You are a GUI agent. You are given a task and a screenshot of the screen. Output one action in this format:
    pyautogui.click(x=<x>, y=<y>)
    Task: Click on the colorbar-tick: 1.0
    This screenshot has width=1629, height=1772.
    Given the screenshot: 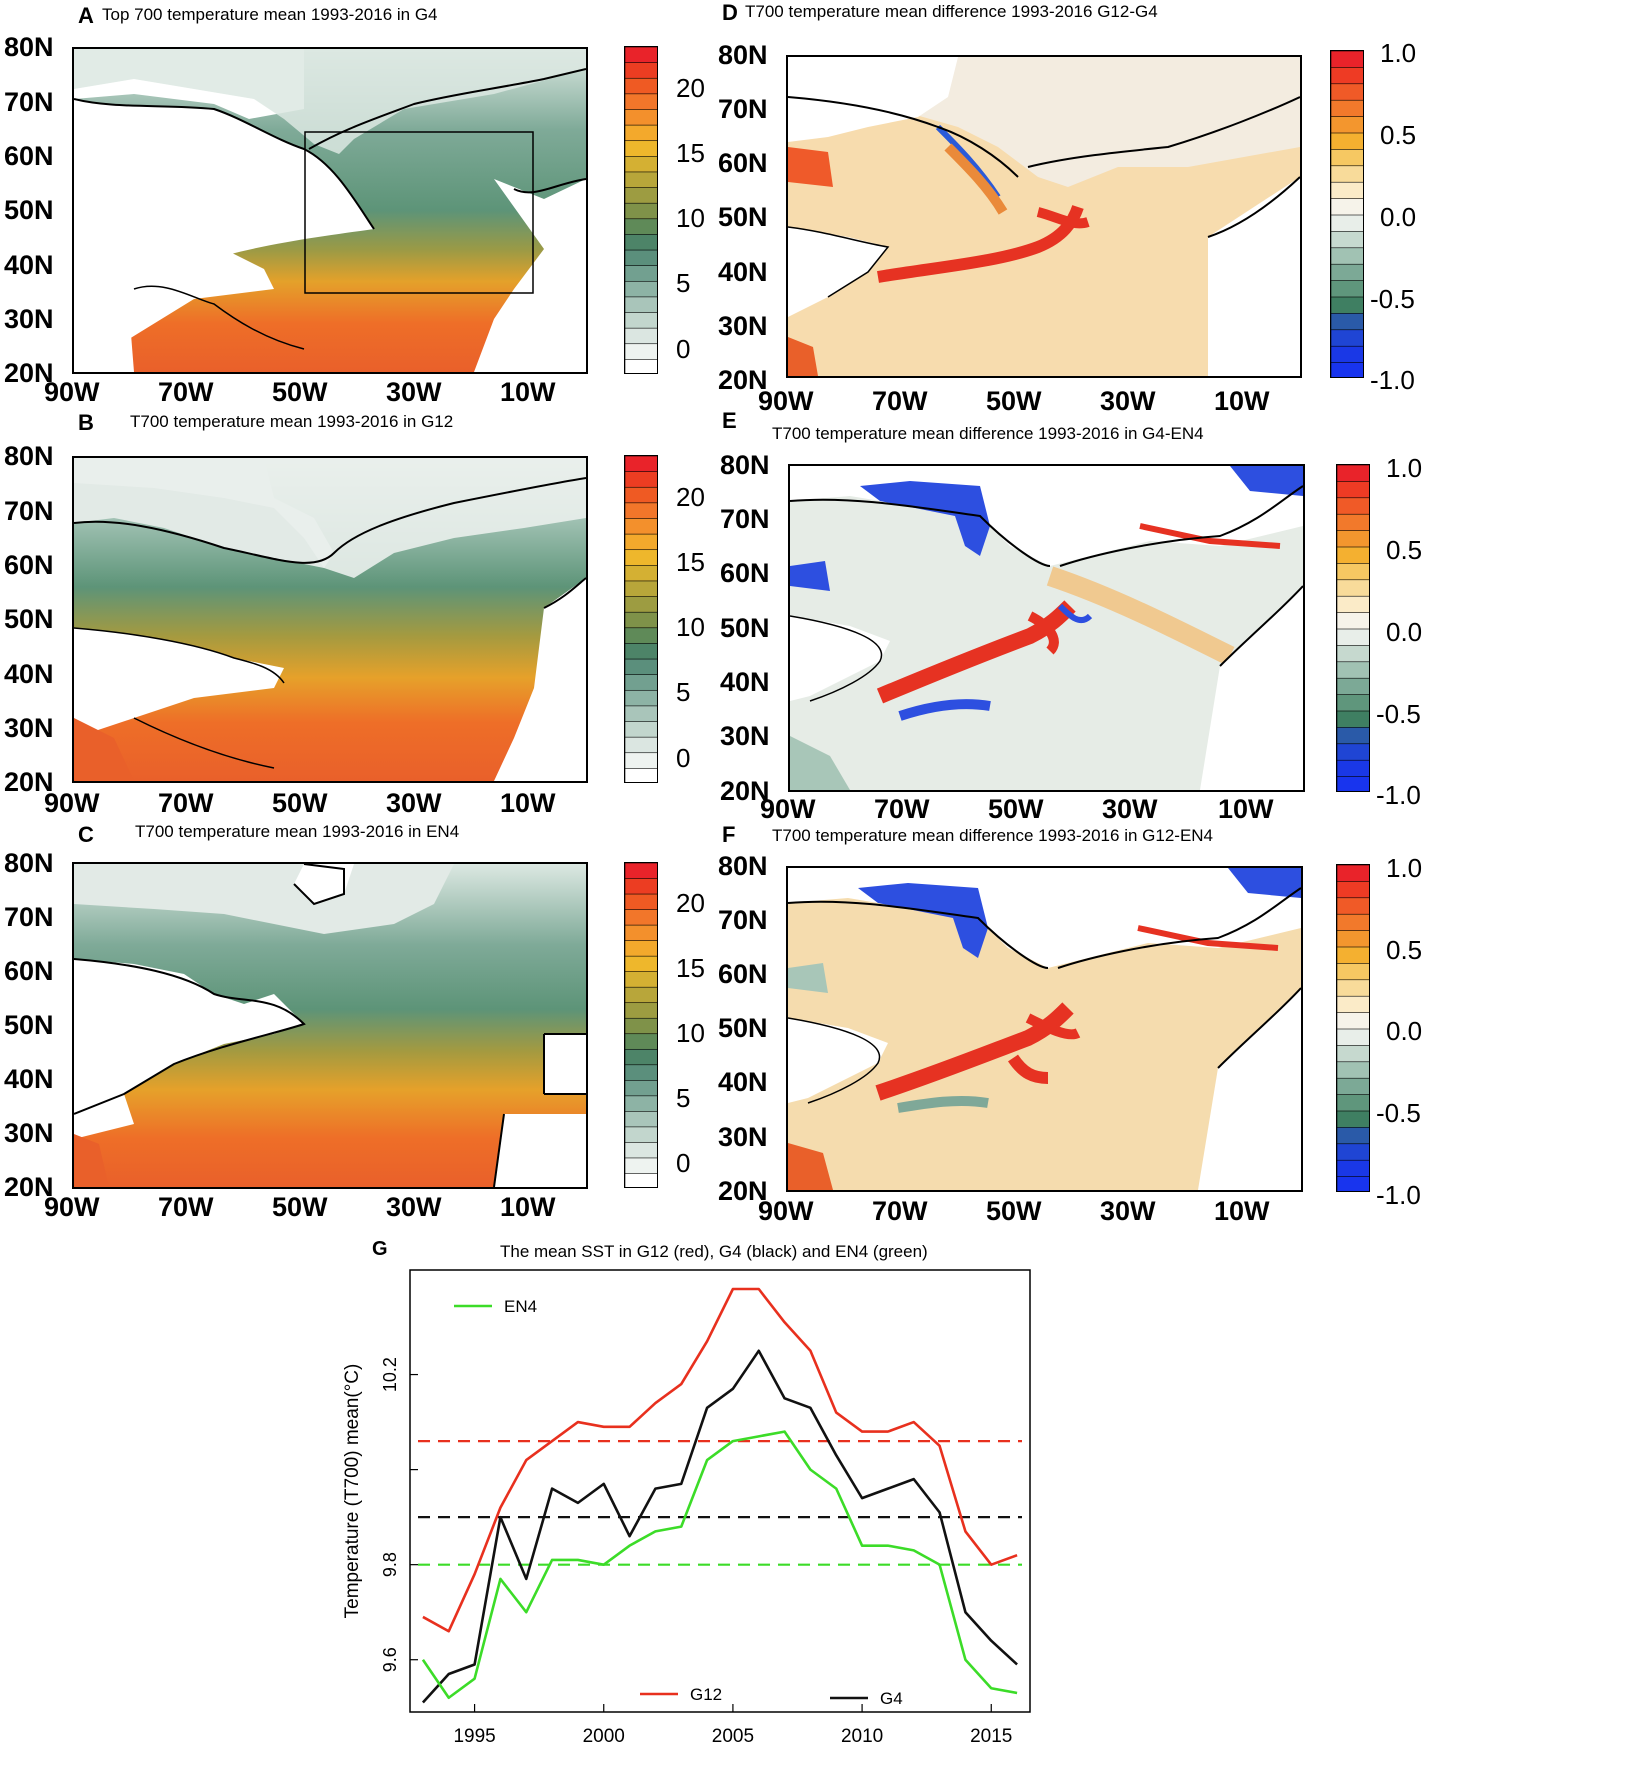 What is the action you would take?
    pyautogui.click(x=1404, y=868)
    